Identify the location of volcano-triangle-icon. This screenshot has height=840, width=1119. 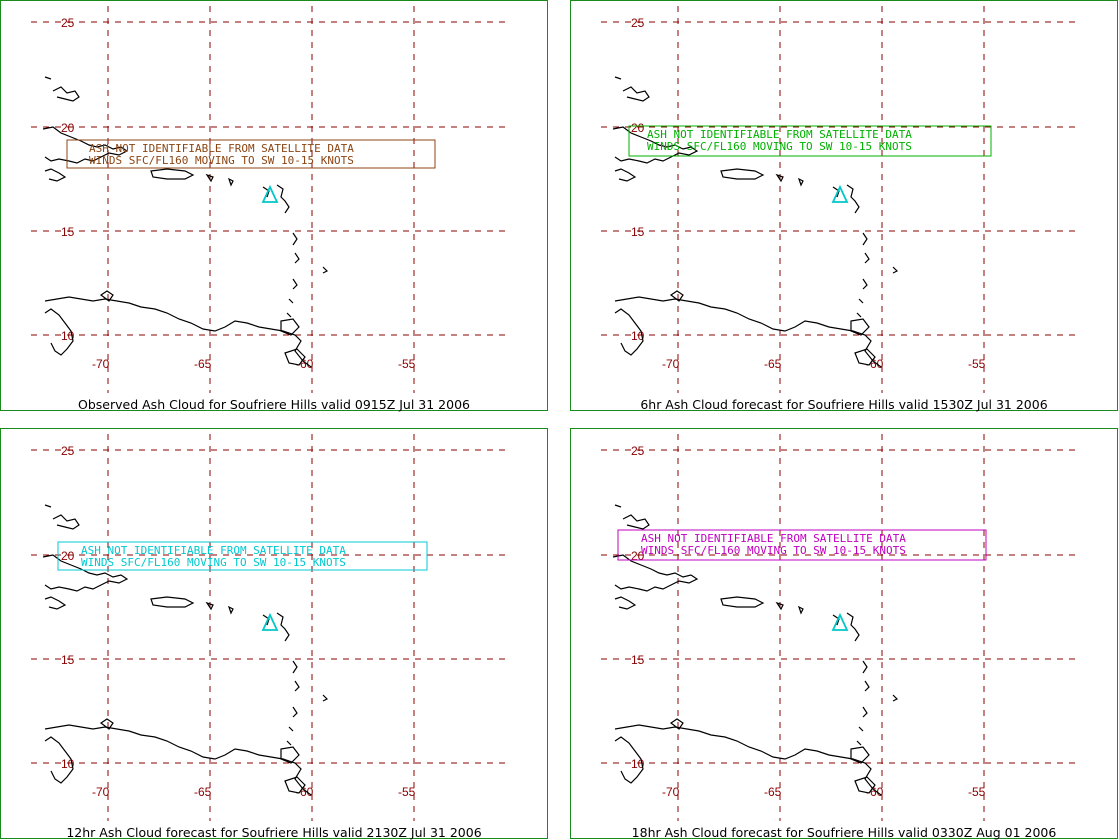
(840, 621).